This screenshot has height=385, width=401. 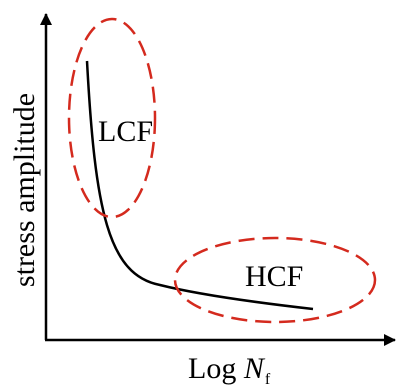 What do you see at coordinates (254, 368) in the screenshot?
I see `x-axis-label-variable: N` at bounding box center [254, 368].